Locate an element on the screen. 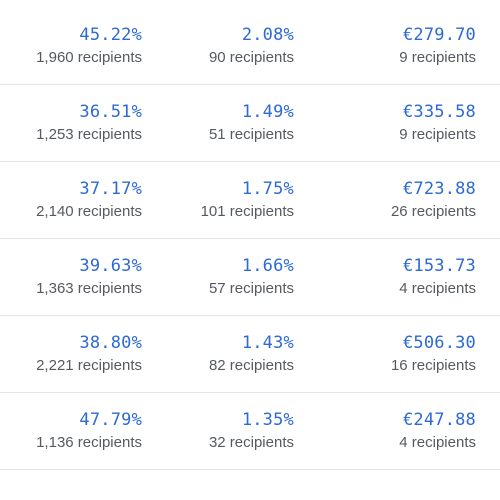 The image size is (500, 500). open-rate-cell: 38.80% 2,221 recipients is located at coordinates (89, 354).